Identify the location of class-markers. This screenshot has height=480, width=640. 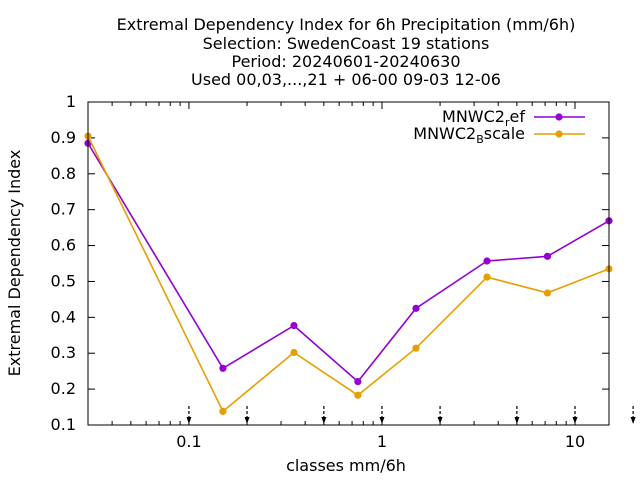
(411, 415).